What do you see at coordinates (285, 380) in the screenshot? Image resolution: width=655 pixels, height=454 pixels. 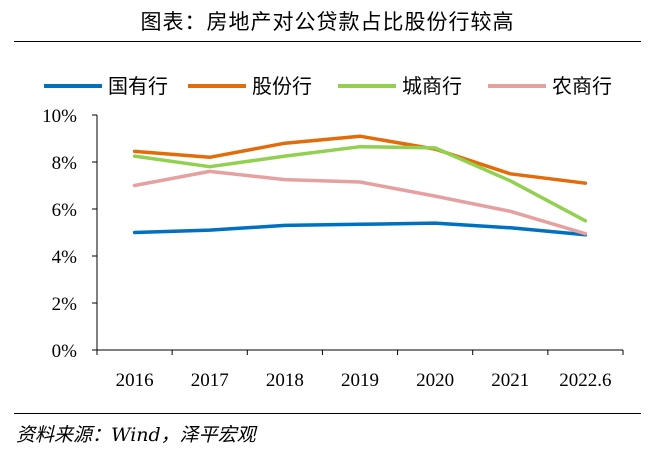 I see `x-tick-label: 2018` at bounding box center [285, 380].